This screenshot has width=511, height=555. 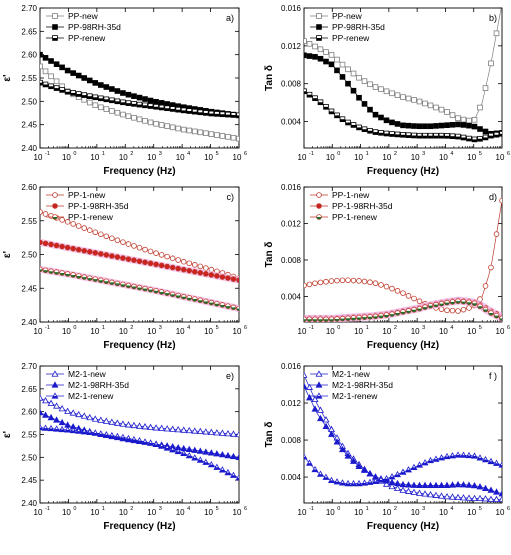 I want to click on x-tick-exponent: -1, so click(x=311, y=328).